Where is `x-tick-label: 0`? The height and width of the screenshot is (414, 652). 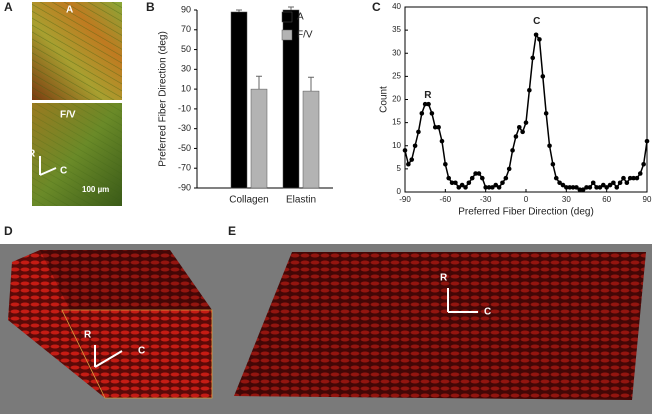 x-tick-label: 0 is located at coordinates (526, 199).